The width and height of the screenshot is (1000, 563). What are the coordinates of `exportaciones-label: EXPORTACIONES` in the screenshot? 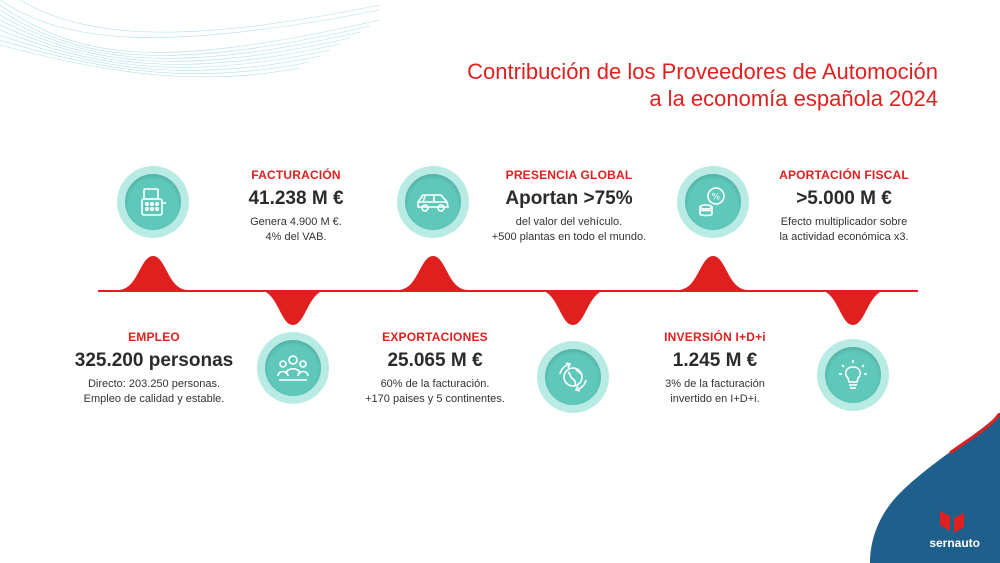 It's located at (435, 337).